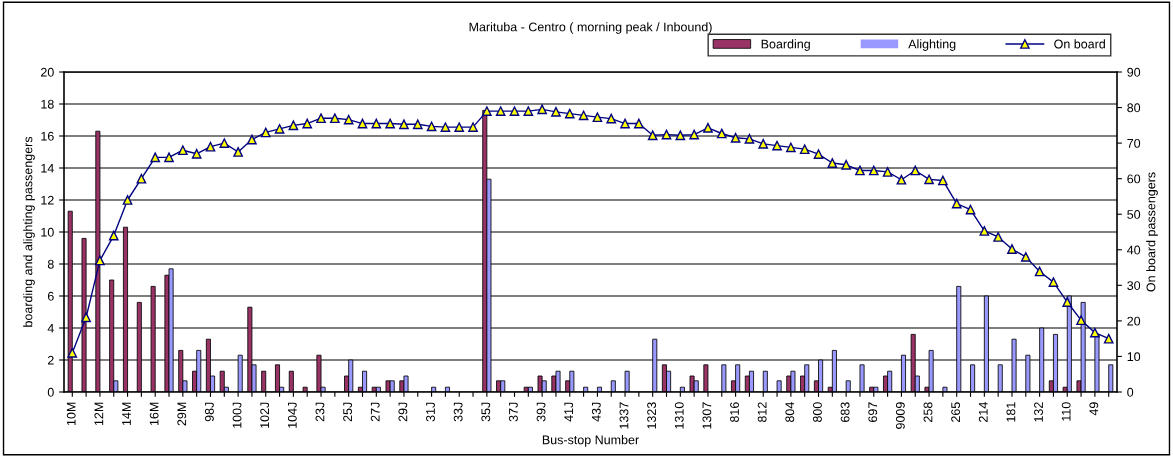  I want to click on x-tick-label: 29M, so click(182, 414).